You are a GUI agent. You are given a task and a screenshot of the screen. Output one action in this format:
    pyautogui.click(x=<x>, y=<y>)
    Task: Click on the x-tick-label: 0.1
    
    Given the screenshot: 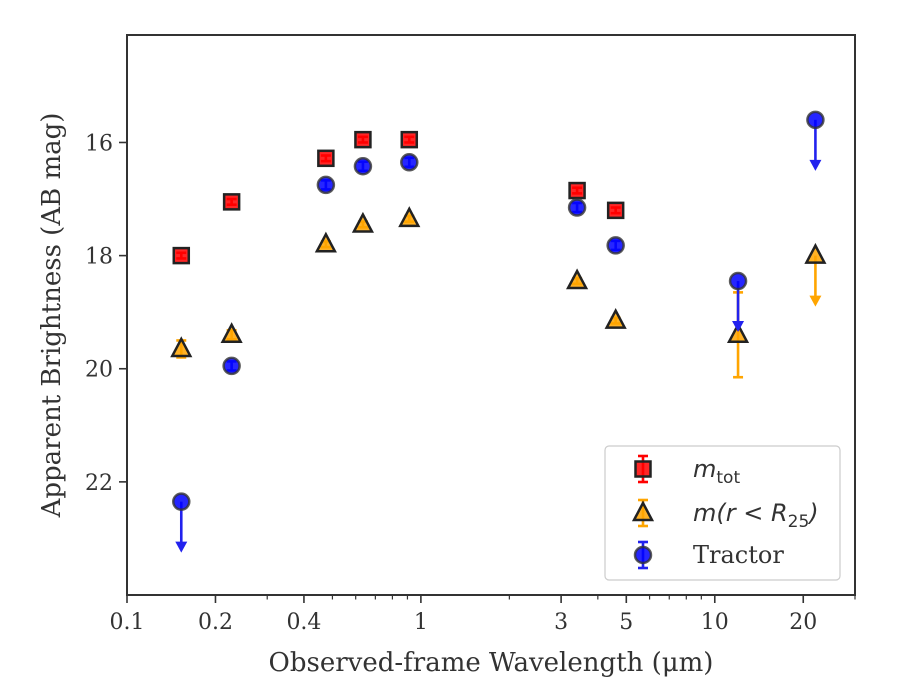 What is the action you would take?
    pyautogui.click(x=127, y=622)
    